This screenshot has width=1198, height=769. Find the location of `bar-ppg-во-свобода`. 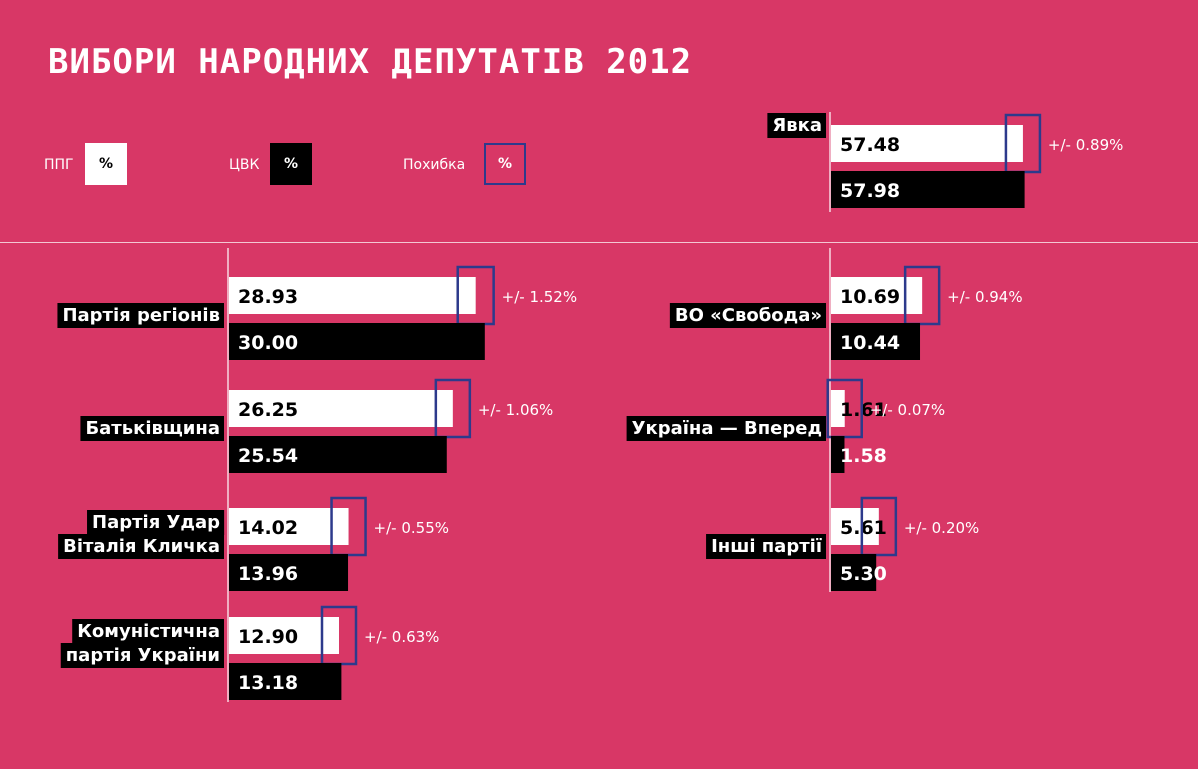

bar-ppg-во-свобода is located at coordinates (877, 295).